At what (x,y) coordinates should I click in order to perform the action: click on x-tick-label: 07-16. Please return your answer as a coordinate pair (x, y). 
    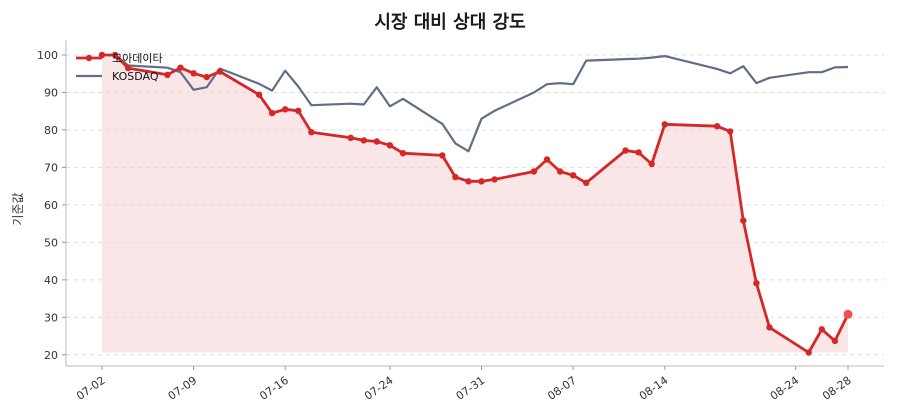
    Looking at the image, I should click on (274, 388).